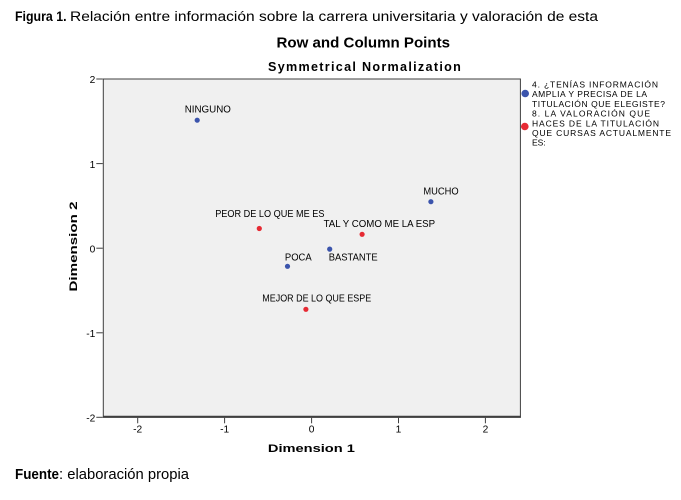 The image size is (681, 500). Describe the element at coordinates (589, 94) in the screenshot. I see `svg-text: AMPLIA Y PRECISA DE LA` at that location.